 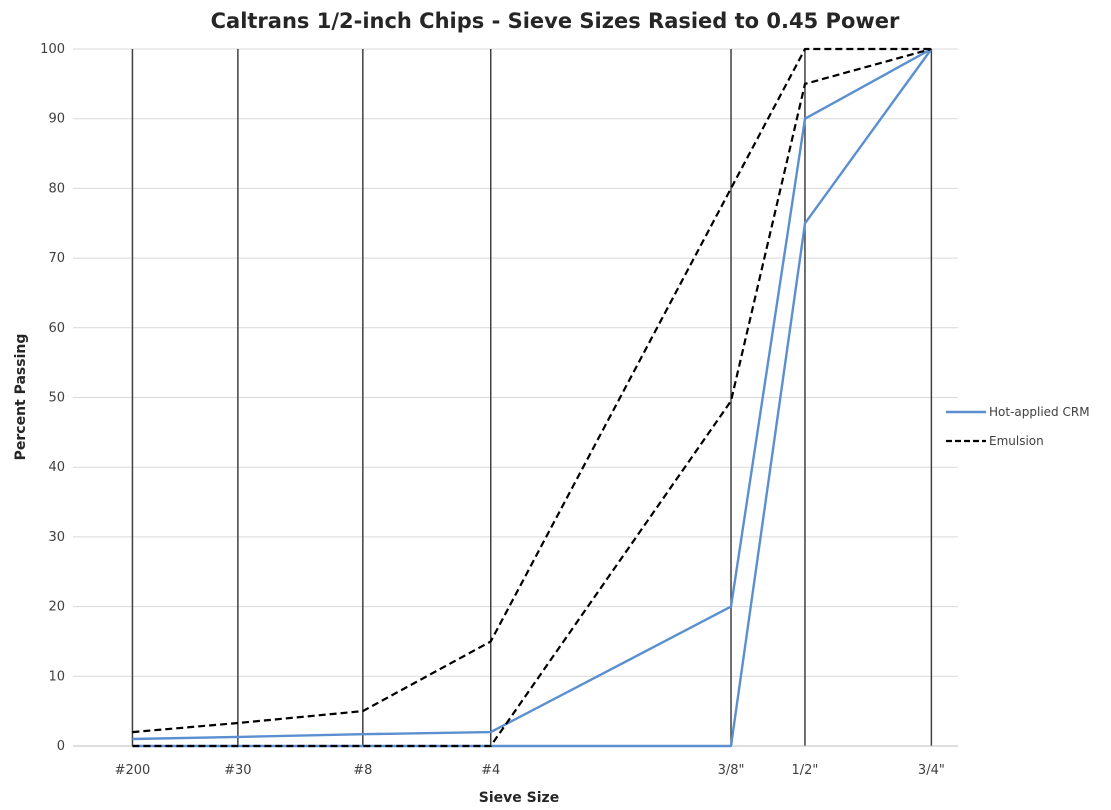 What do you see at coordinates (519, 798) in the screenshot?
I see `x-axis-title: Sieve Size` at bounding box center [519, 798].